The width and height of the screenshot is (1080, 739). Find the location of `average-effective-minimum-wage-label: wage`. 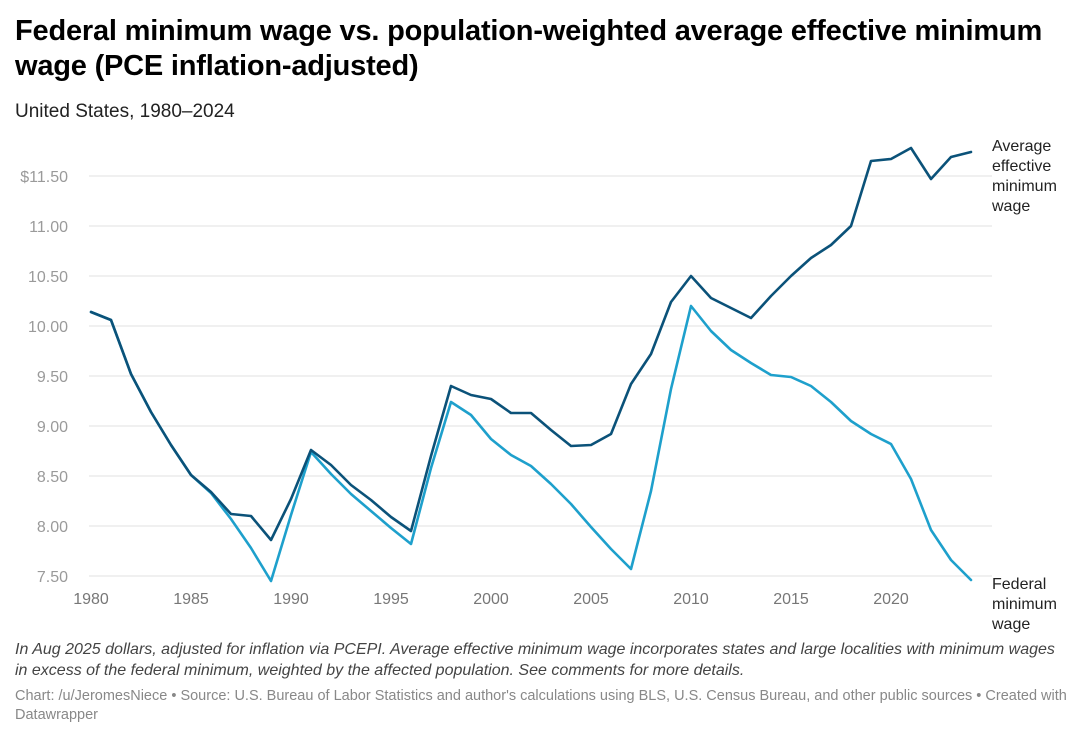

average-effective-minimum-wage-label: wage is located at coordinates (1010, 206).